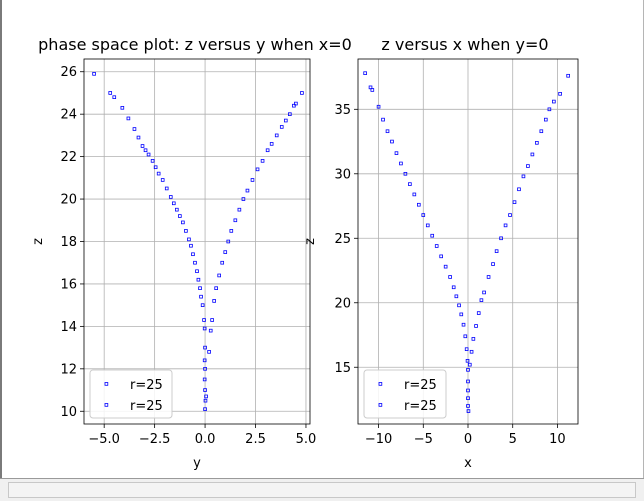 The height and width of the screenshot is (501, 644). Describe the element at coordinates (342, 303) in the screenshot. I see `y-tick-label: 20` at that location.